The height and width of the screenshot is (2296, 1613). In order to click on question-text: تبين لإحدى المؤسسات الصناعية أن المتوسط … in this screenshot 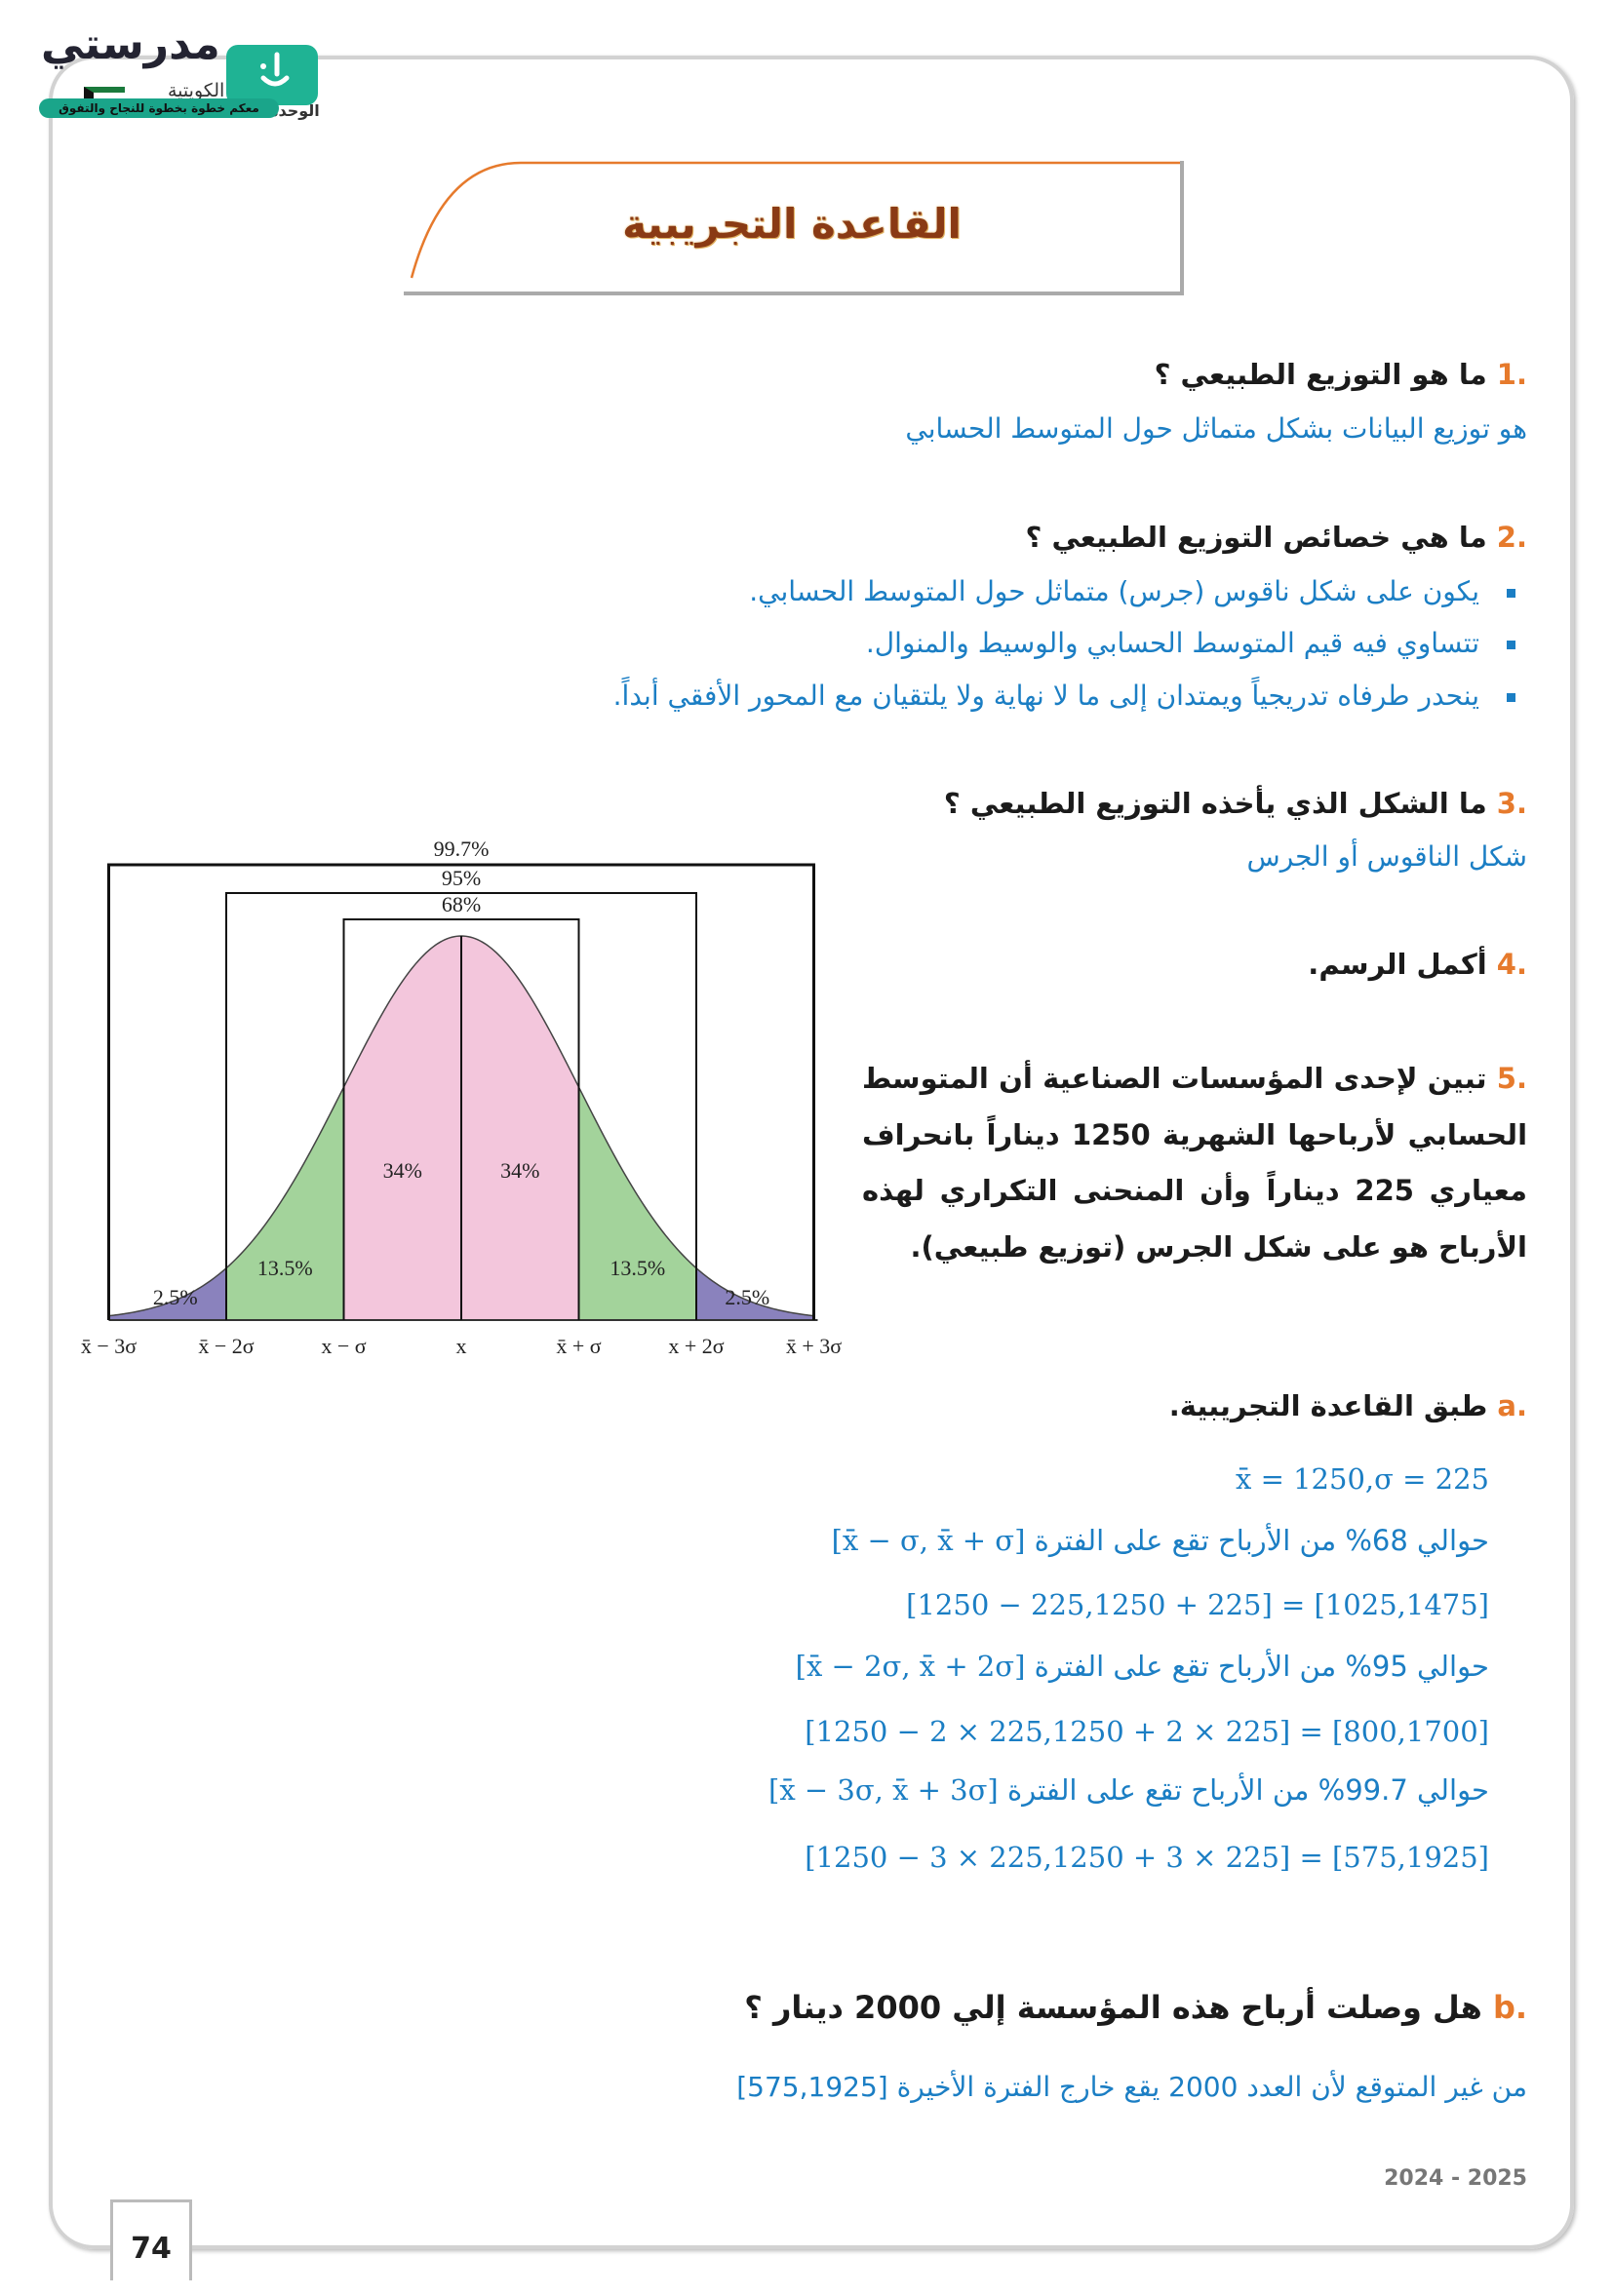, I will do `click(1195, 1163)`.